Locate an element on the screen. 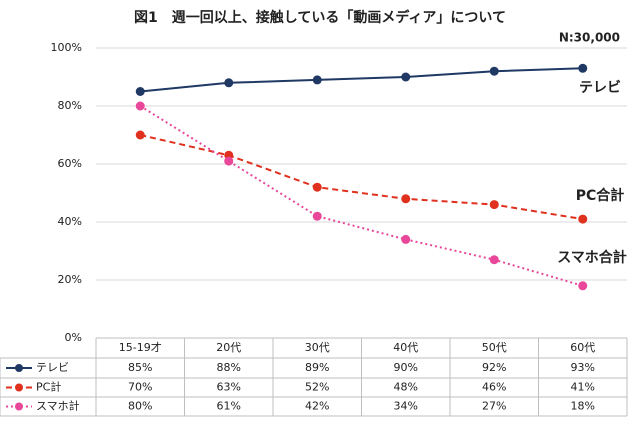 The image size is (640, 426). x-tick-label: 50代 is located at coordinates (494, 347).